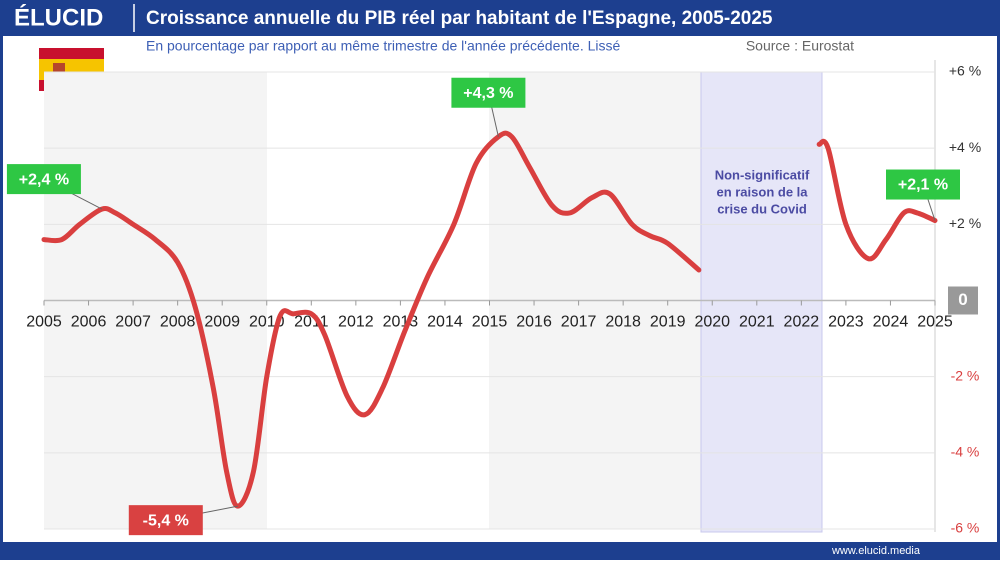 The height and width of the screenshot is (565, 1000). What do you see at coordinates (800, 46) in the screenshot?
I see `source: Source : Eurostat` at bounding box center [800, 46].